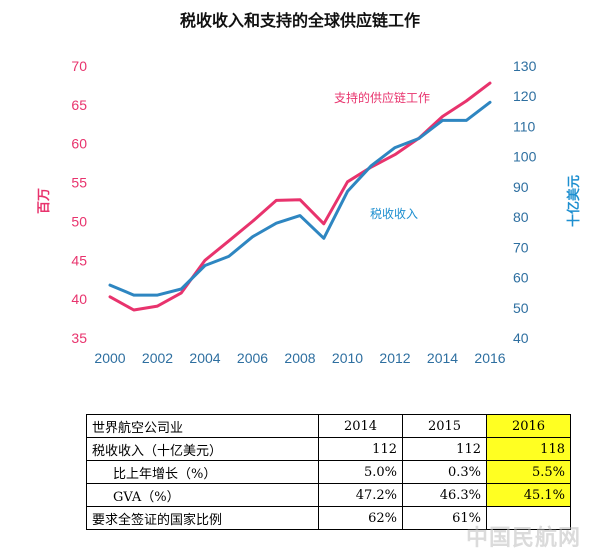  Describe the element at coordinates (525, 157) in the screenshot. I see `right-axis-tick-label: 100` at that location.